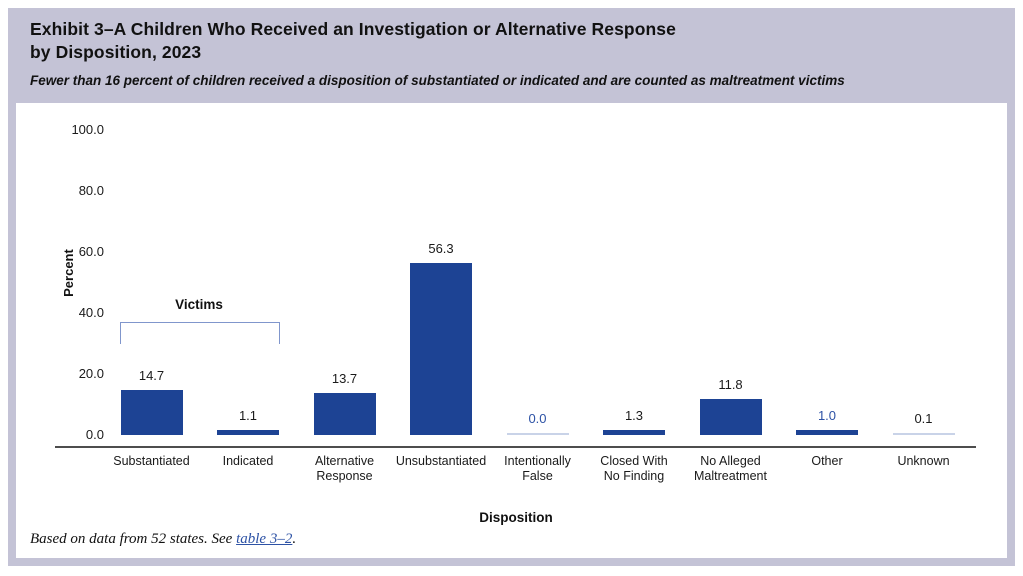 The width and height of the screenshot is (1023, 576). What do you see at coordinates (537, 468) in the screenshot?
I see `x-axis-category-label: Intentionally False` at bounding box center [537, 468].